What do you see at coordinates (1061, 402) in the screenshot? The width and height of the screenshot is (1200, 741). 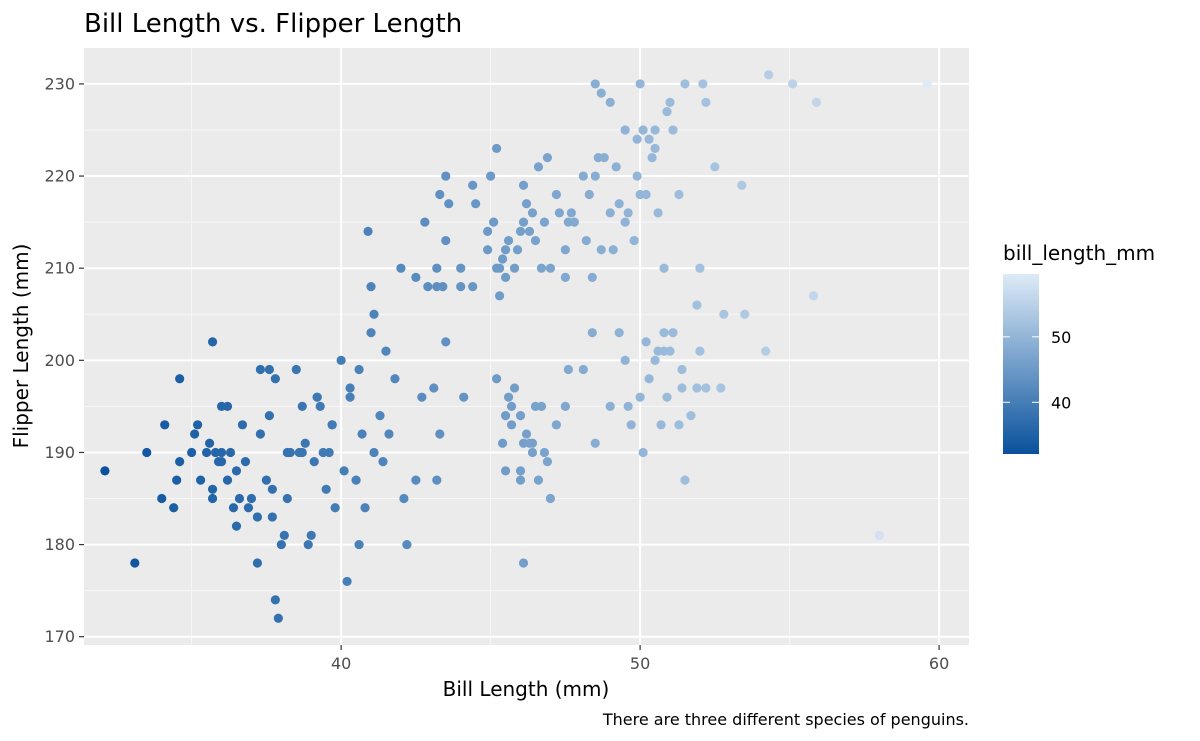 I see `legend-tick-label: 40` at bounding box center [1061, 402].